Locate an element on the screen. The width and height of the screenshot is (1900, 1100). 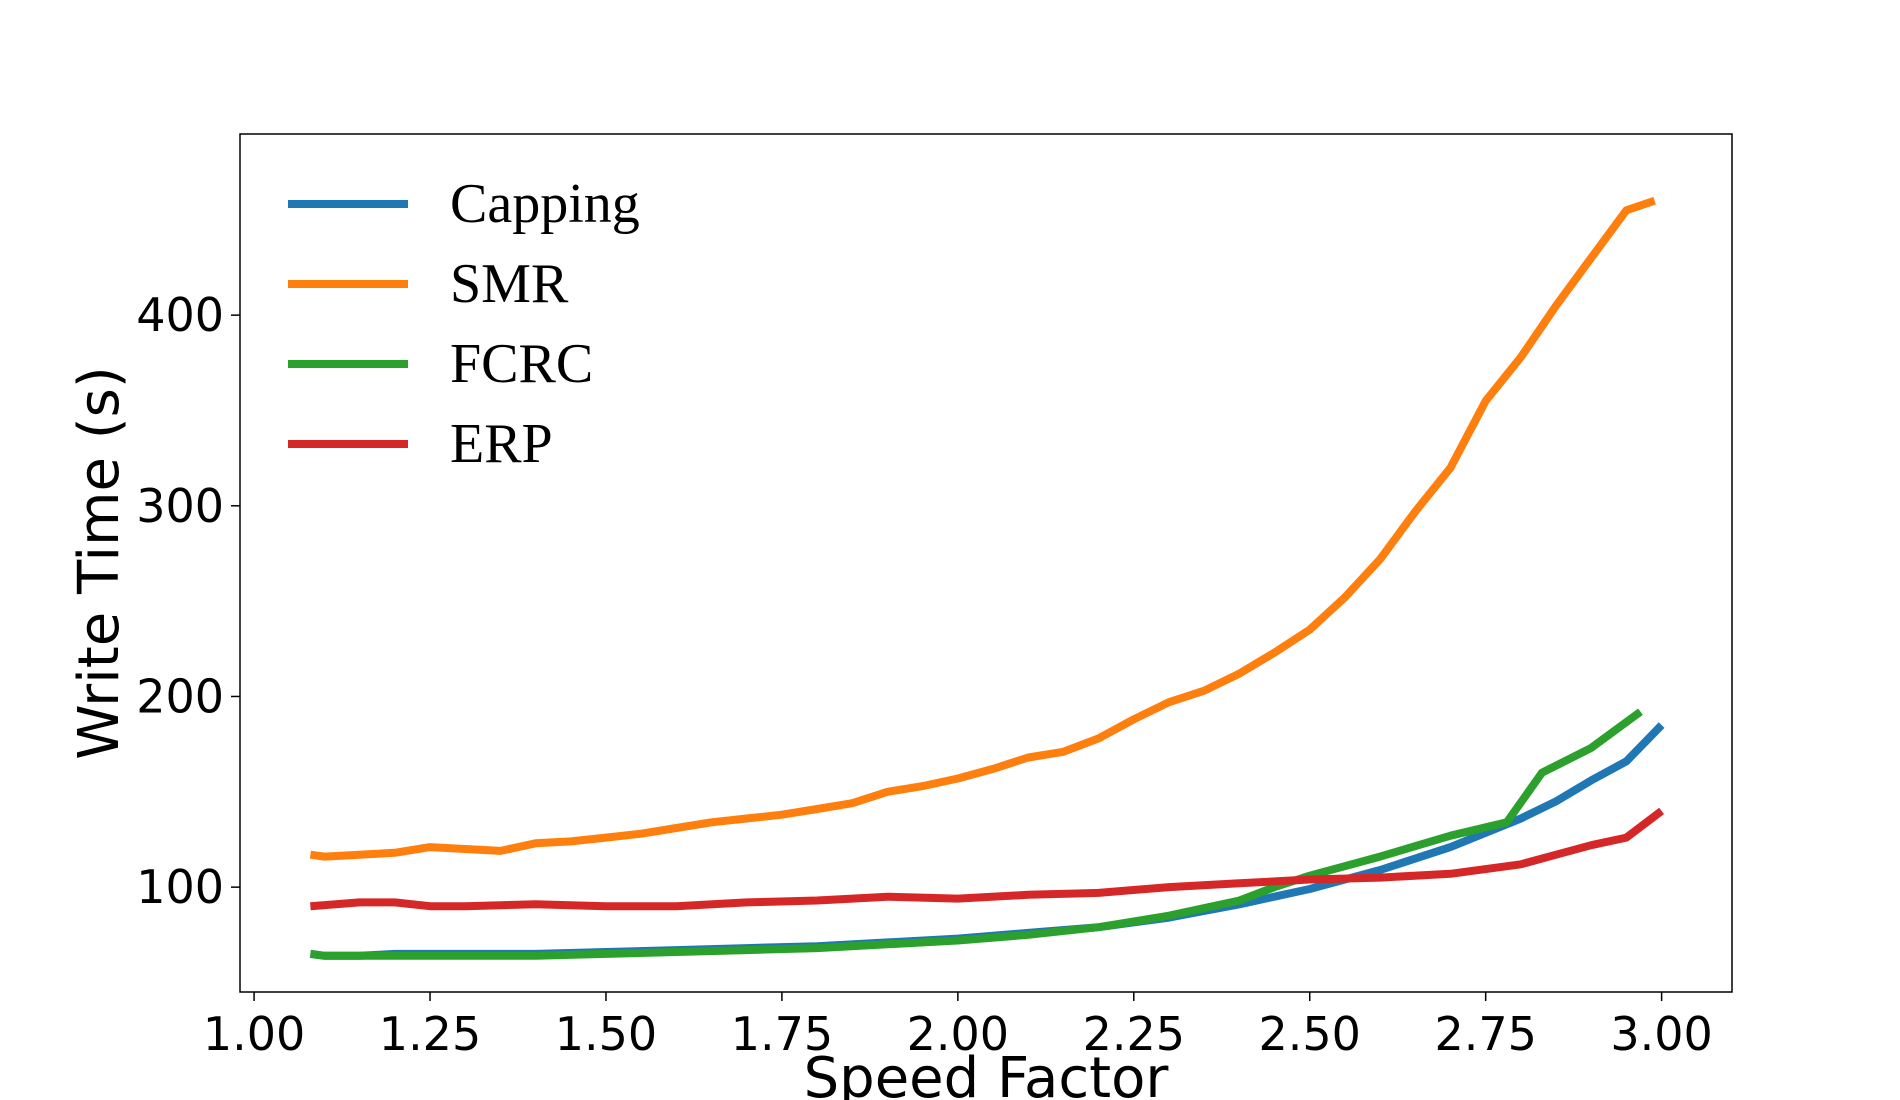
legend-label: SMR is located at coordinates (509, 284).